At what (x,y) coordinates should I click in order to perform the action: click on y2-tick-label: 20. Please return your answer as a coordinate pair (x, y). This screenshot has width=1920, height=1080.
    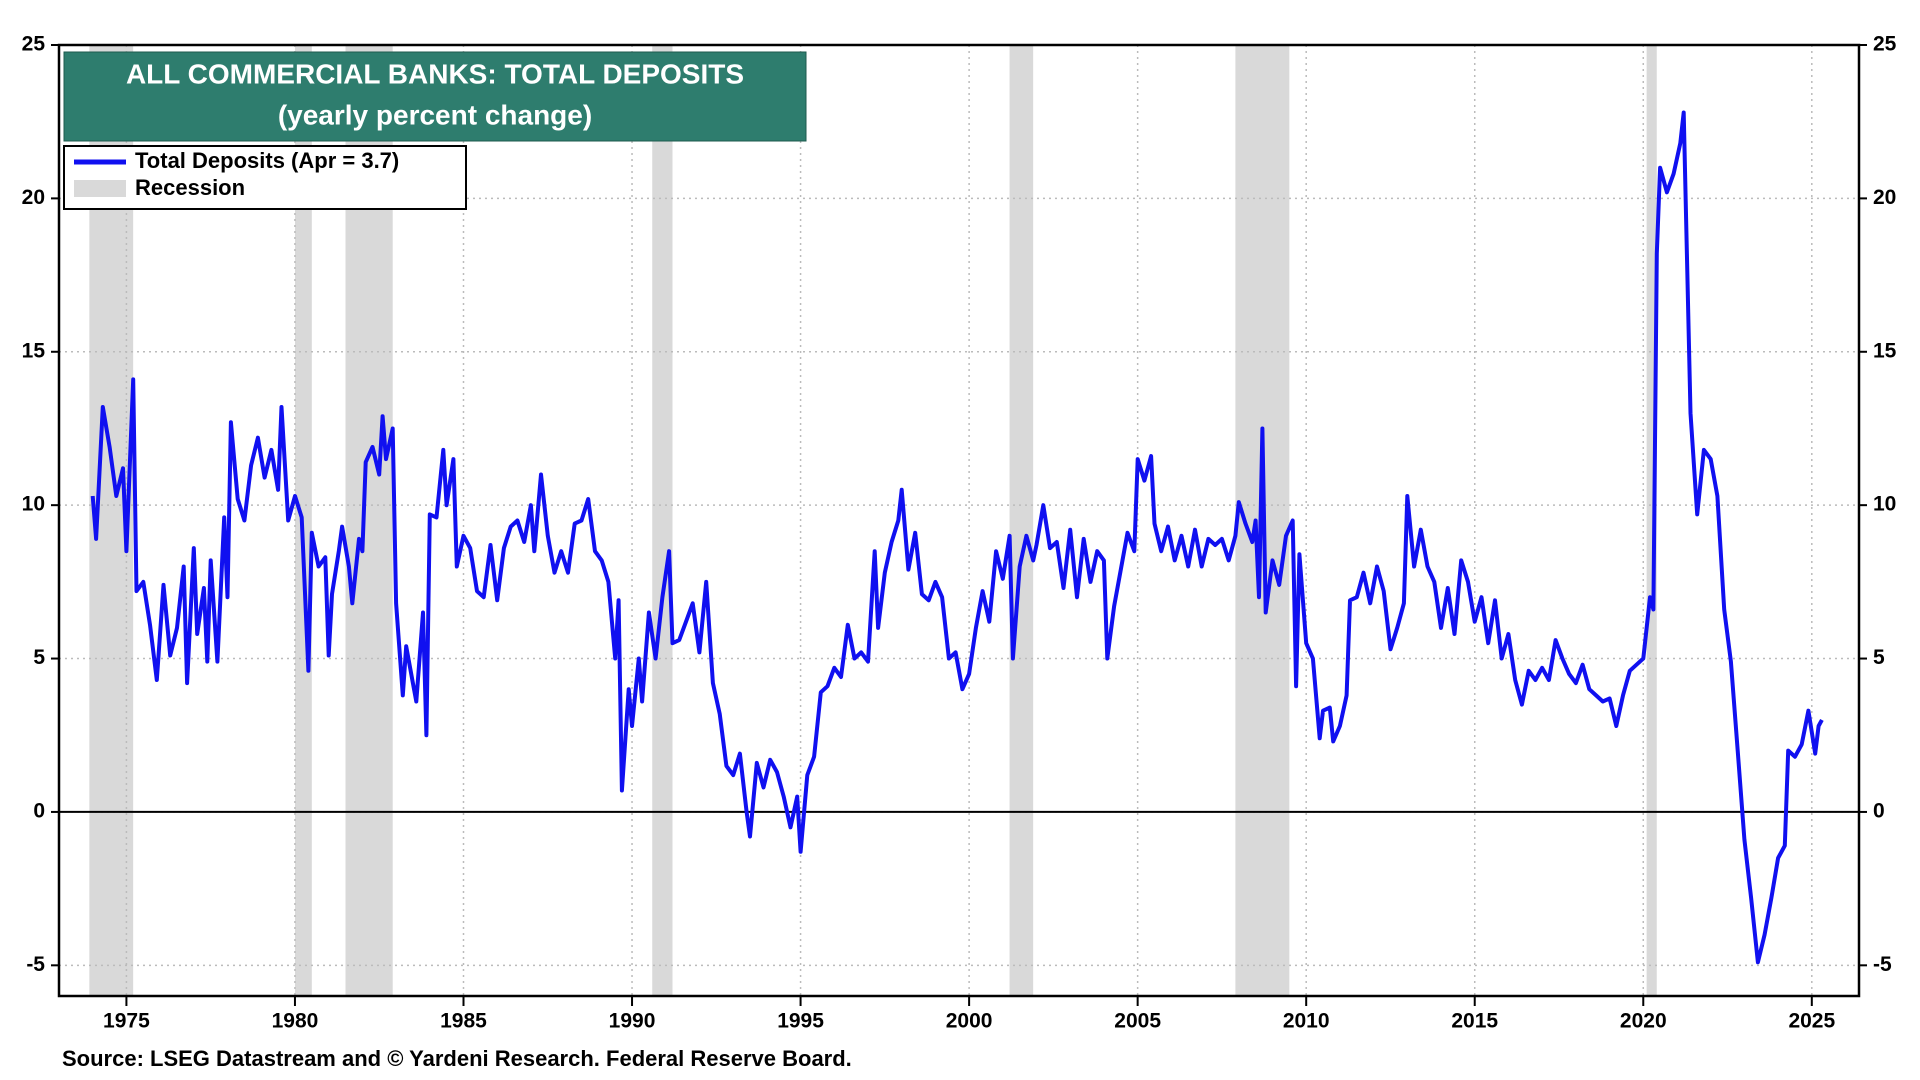
    Looking at the image, I should click on (1884, 197).